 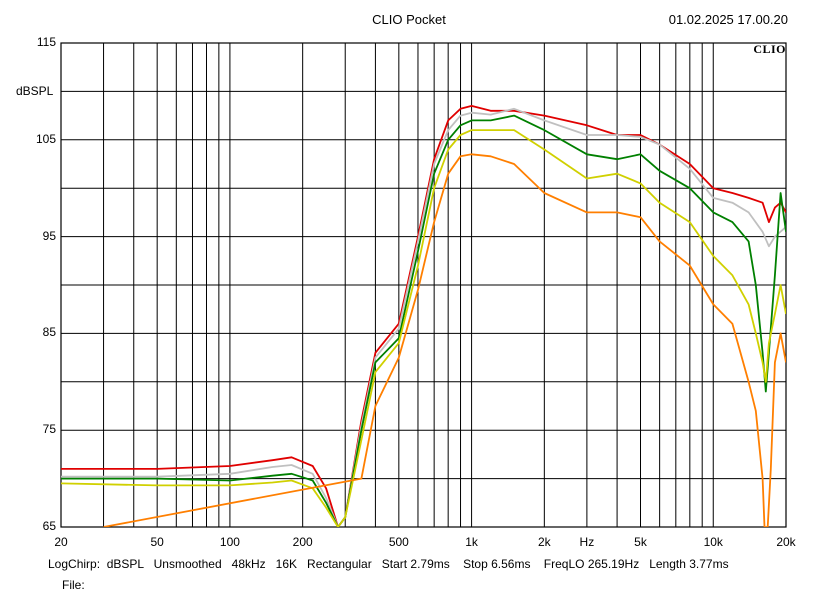 What do you see at coordinates (786, 542) in the screenshot?
I see `x-tick-label: 20k` at bounding box center [786, 542].